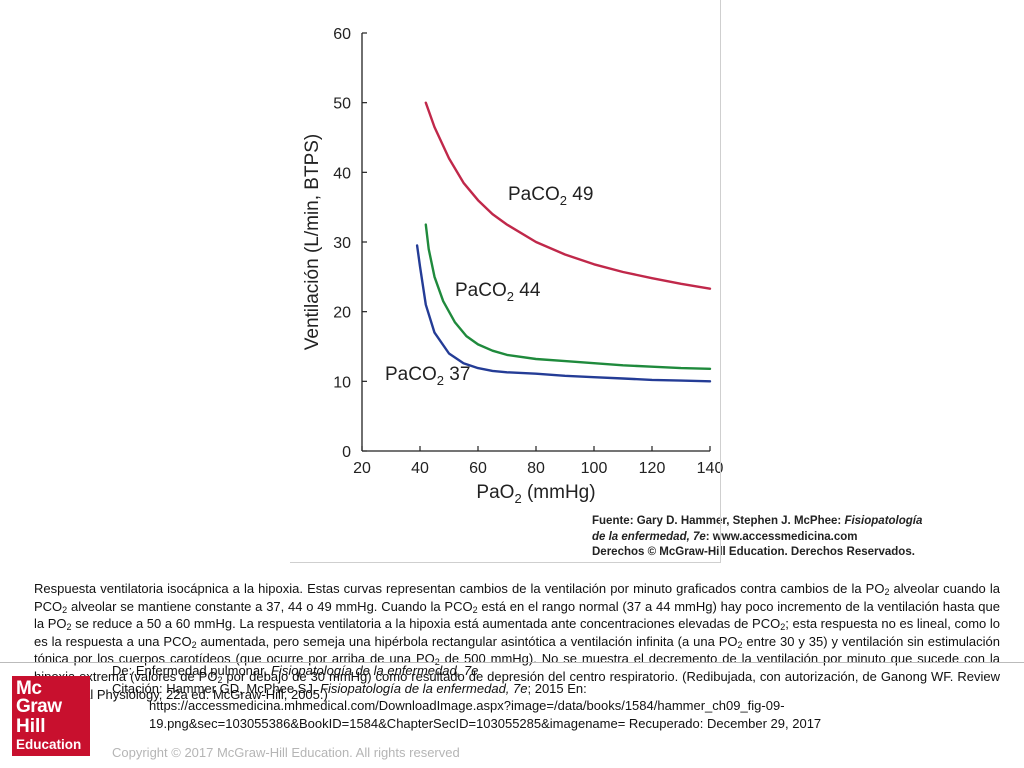 Image resolution: width=1024 pixels, height=768 pixels. What do you see at coordinates (29, 688) in the screenshot?
I see `logo-text-1: Mc` at bounding box center [29, 688].